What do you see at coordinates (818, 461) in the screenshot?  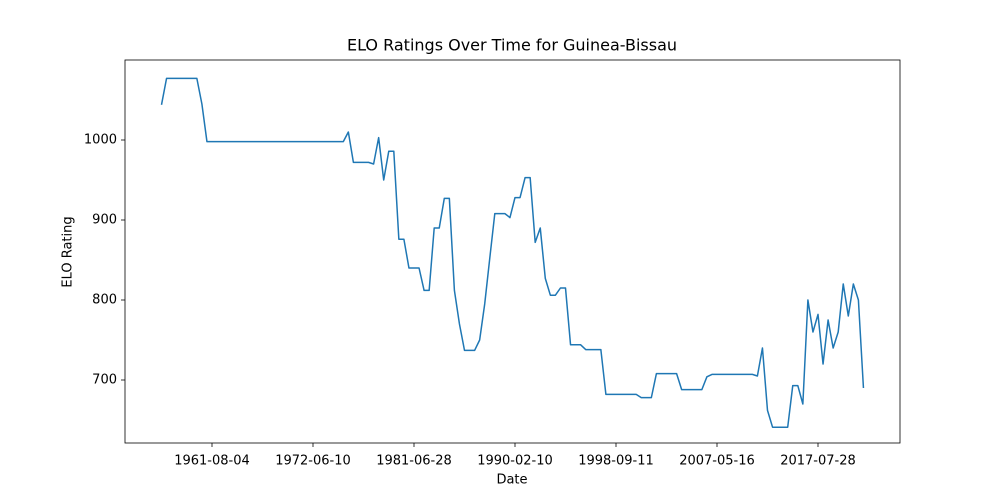 I see `x-tick-label: 2017-07-28` at bounding box center [818, 461].